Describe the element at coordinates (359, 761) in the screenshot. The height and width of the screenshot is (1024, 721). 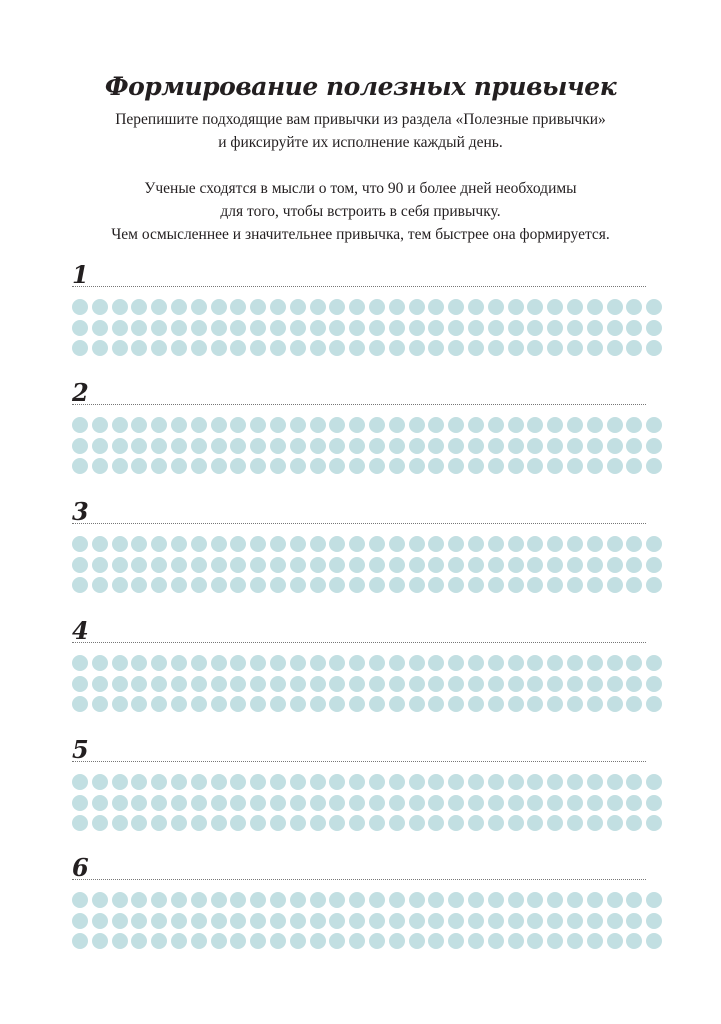
I see `habit-name-line` at that location.